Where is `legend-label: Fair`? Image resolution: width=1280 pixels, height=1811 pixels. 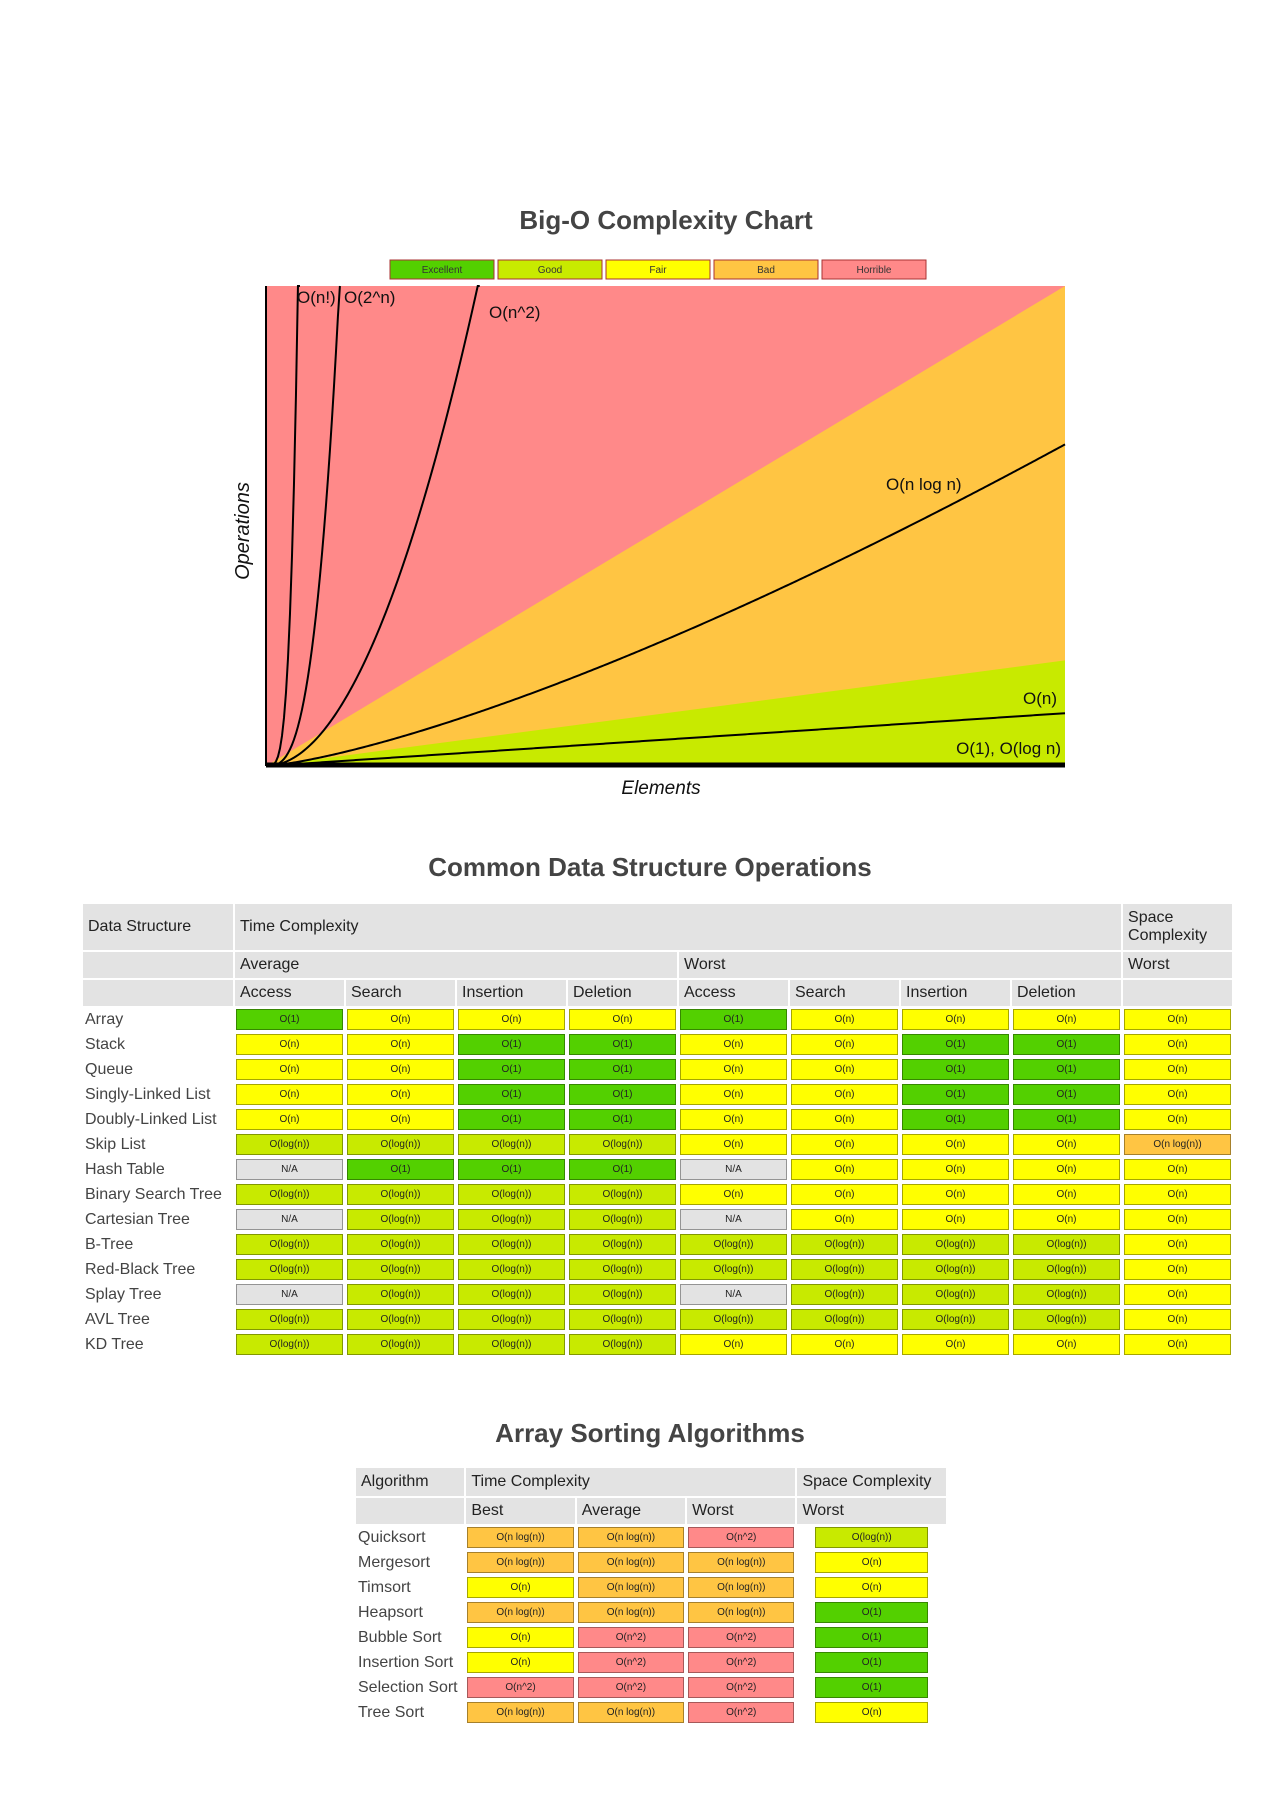
legend-label: Fair is located at coordinates (658, 270).